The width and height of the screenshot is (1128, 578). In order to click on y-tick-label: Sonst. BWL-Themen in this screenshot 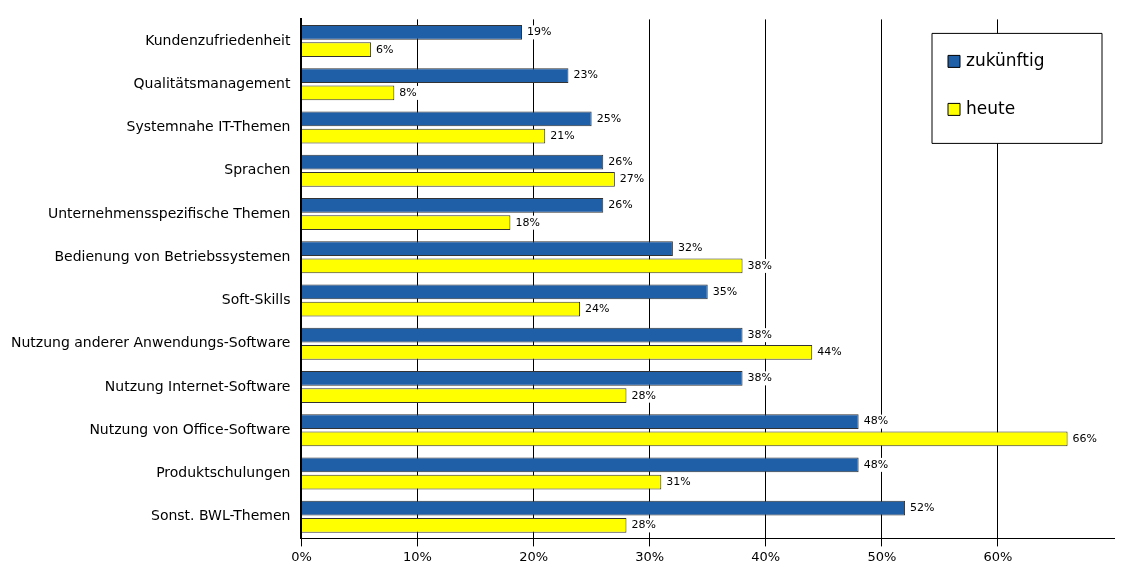, I will do `click(221, 515)`.